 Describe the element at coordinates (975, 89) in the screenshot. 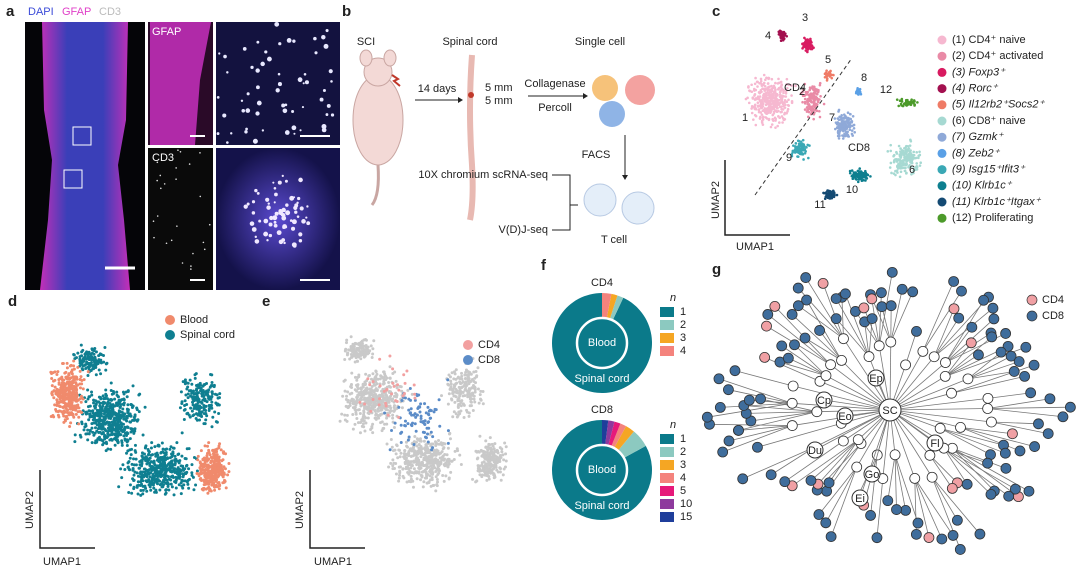

I see `legend-label: (4) Rorc⁺` at that location.